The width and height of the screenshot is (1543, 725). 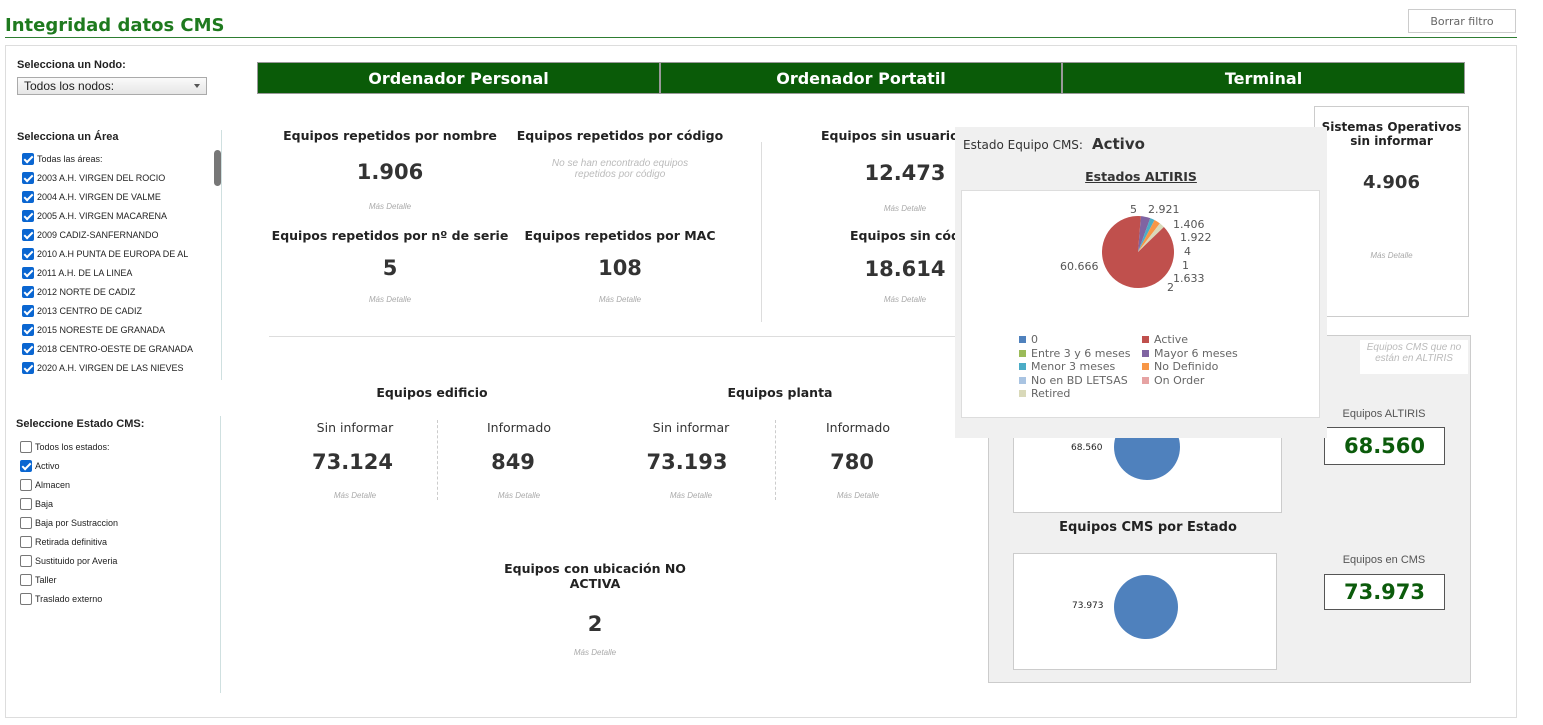 I want to click on area-item: 2020 A.H. VIRGEN DE LAS NIEVES, so click(x=103, y=368).